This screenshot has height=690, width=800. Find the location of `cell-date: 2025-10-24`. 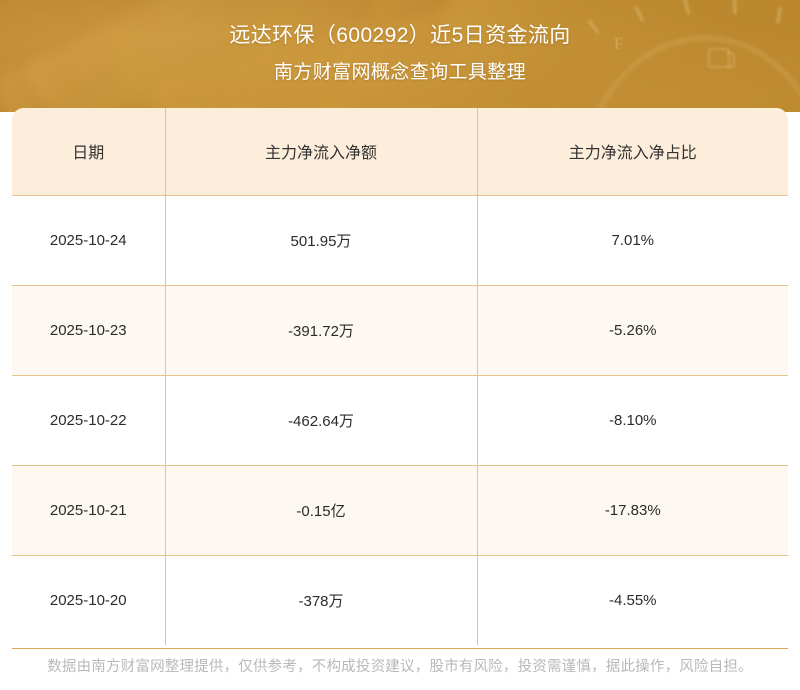

cell-date: 2025-10-24 is located at coordinates (89, 240).